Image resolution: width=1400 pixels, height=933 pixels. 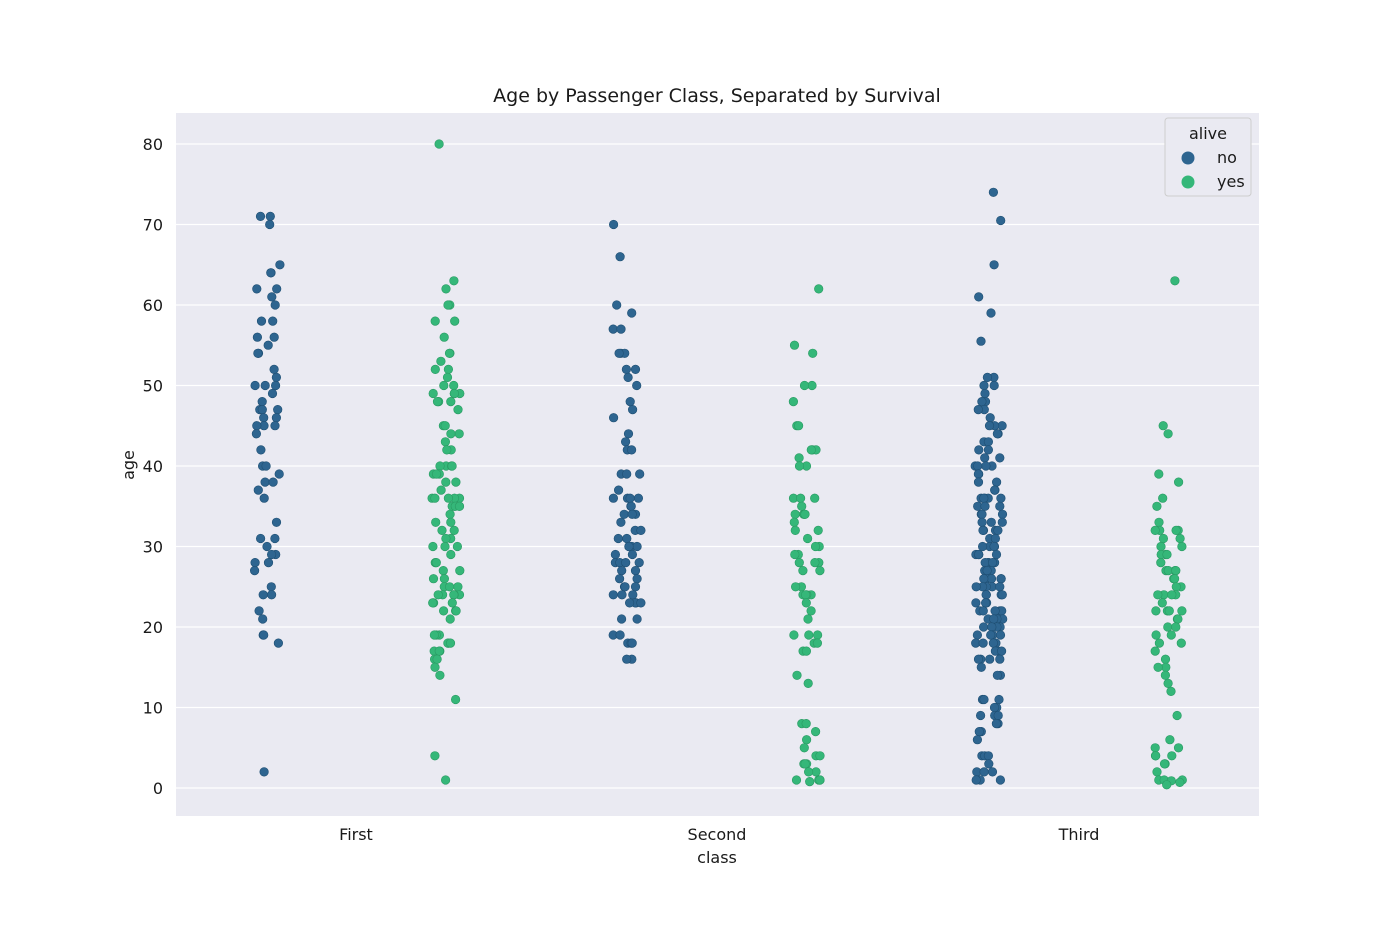 What do you see at coordinates (153, 386) in the screenshot?
I see `y-tick-50: 50` at bounding box center [153, 386].